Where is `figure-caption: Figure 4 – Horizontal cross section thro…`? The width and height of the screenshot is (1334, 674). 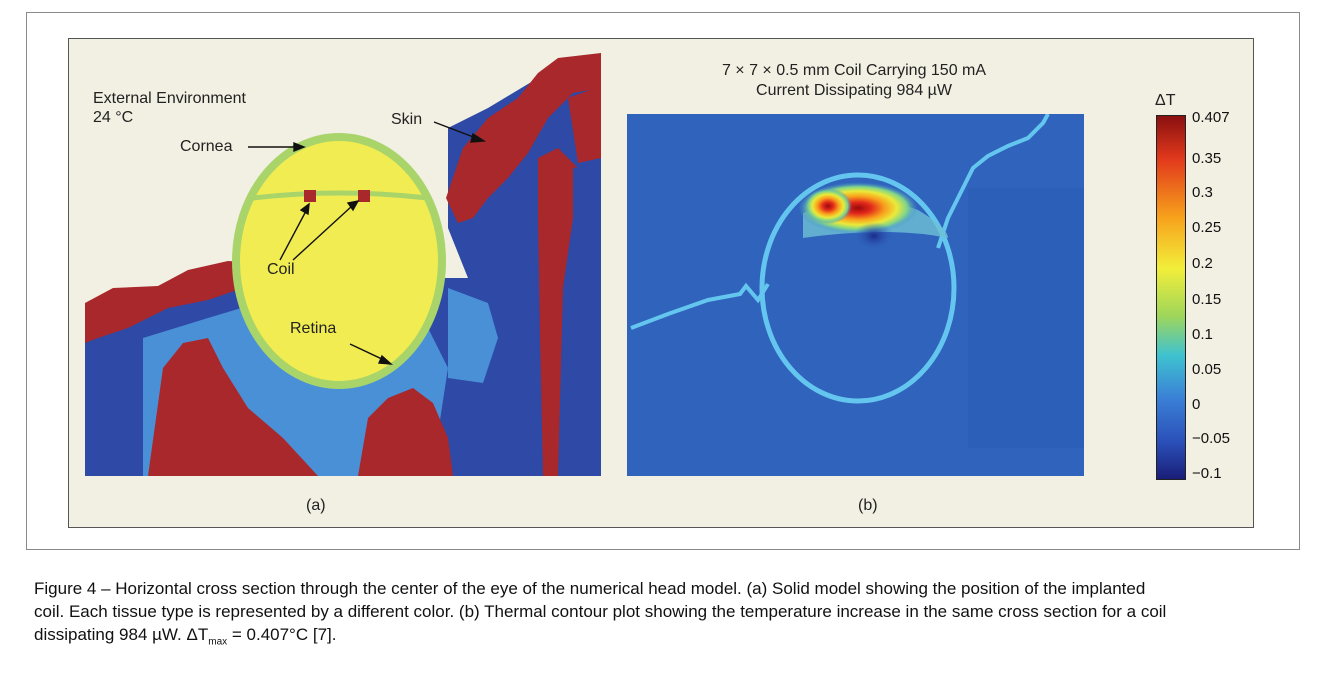
figure-caption: Figure 4 – Horizontal cross section thro… is located at coordinates (634, 615).